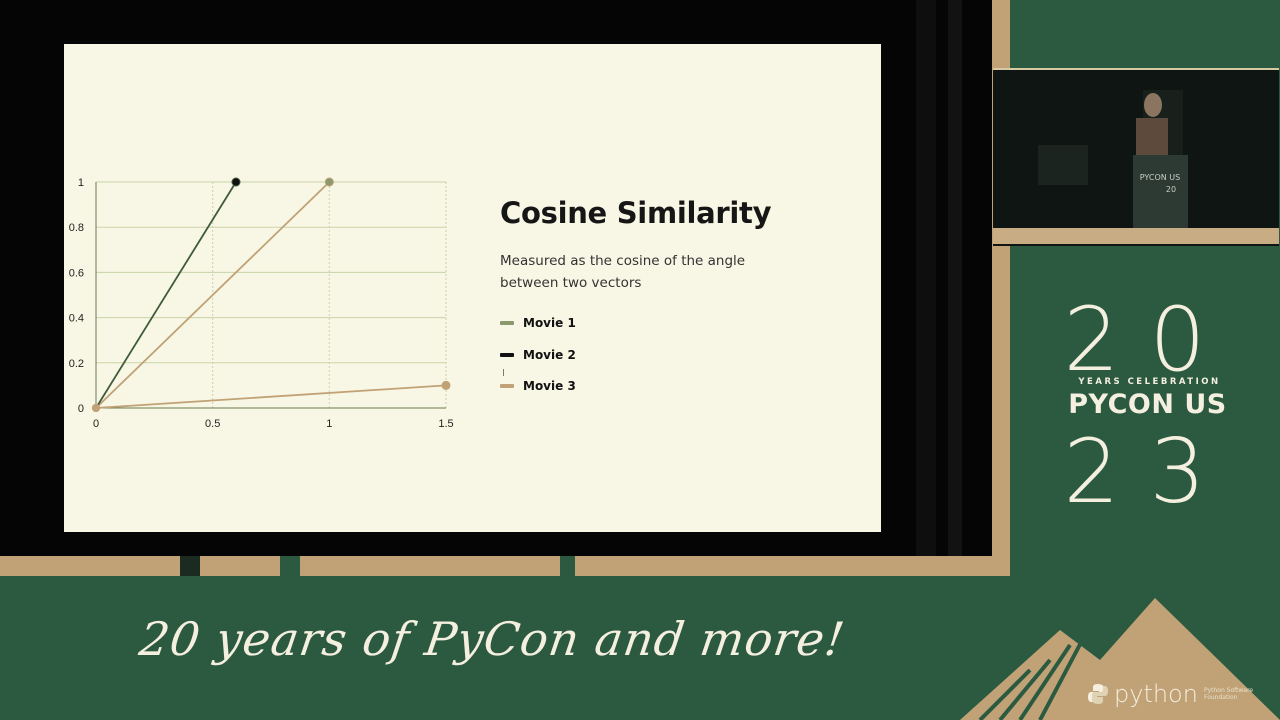 The height and width of the screenshot is (720, 1280). What do you see at coordinates (76, 273) in the screenshot?
I see `y-tick-label: 0.6` at bounding box center [76, 273].